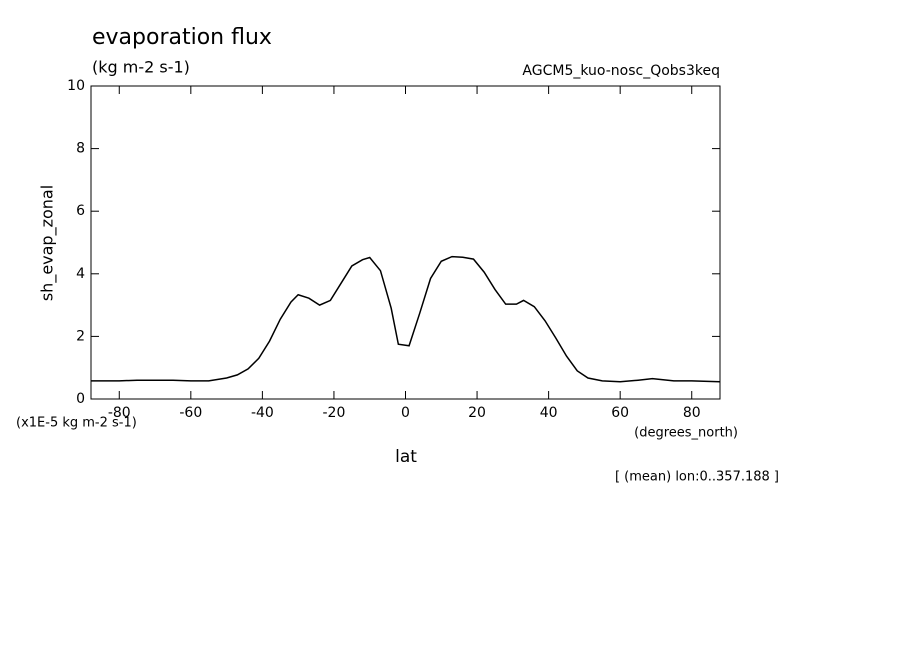 The image size is (904, 654). What do you see at coordinates (406, 457) in the screenshot?
I see `x-axis-label: lat` at bounding box center [406, 457].